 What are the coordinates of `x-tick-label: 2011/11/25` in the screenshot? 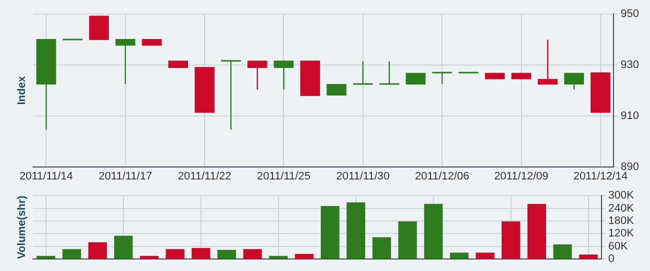 It's located at (283, 176).